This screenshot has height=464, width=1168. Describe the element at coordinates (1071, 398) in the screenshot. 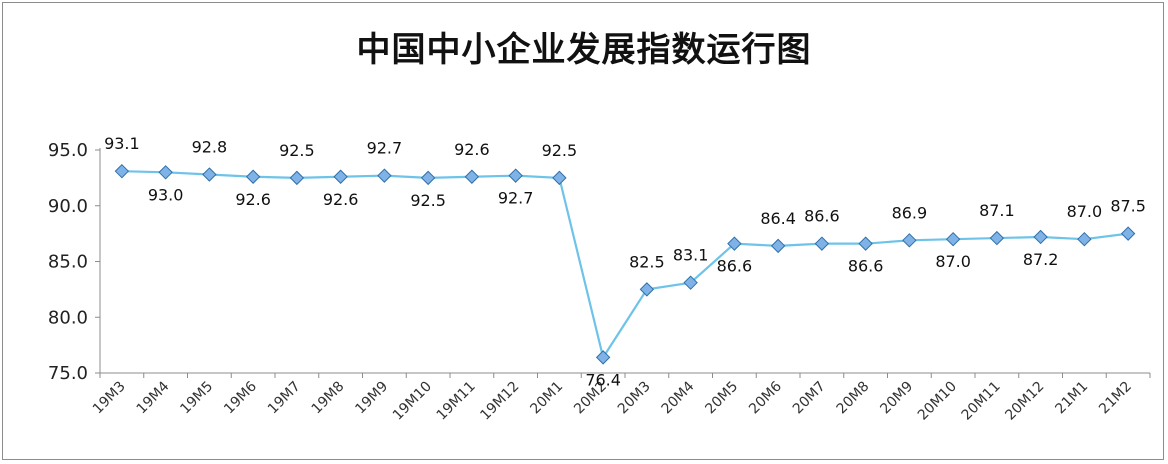

I see `x-tick-label: 21M1` at that location.